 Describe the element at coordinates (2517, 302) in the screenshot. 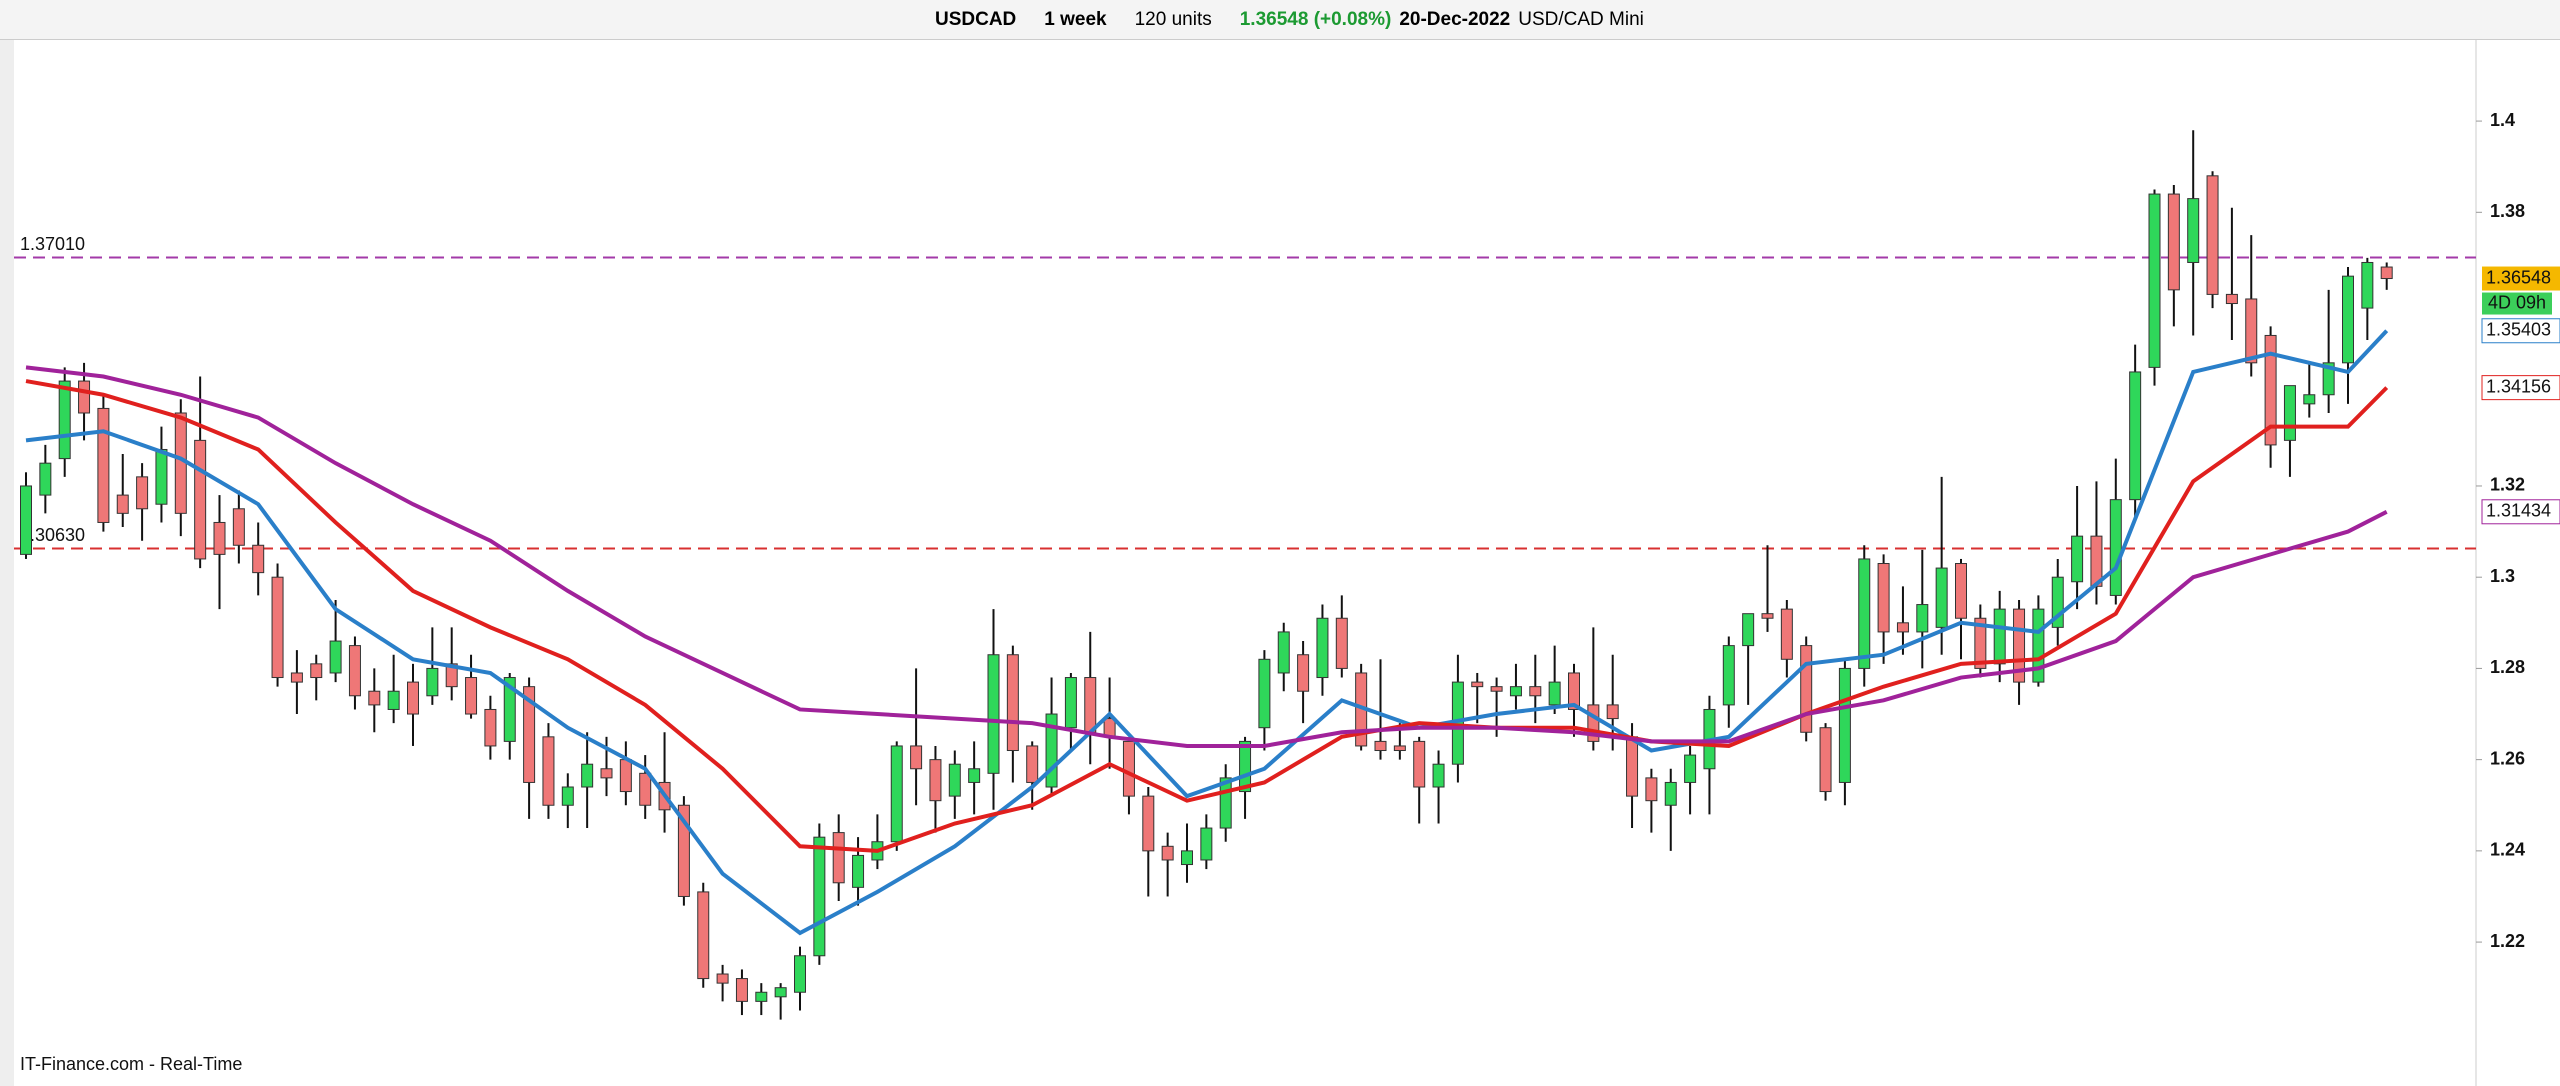

I see `countdown-label: 4D 09h` at that location.